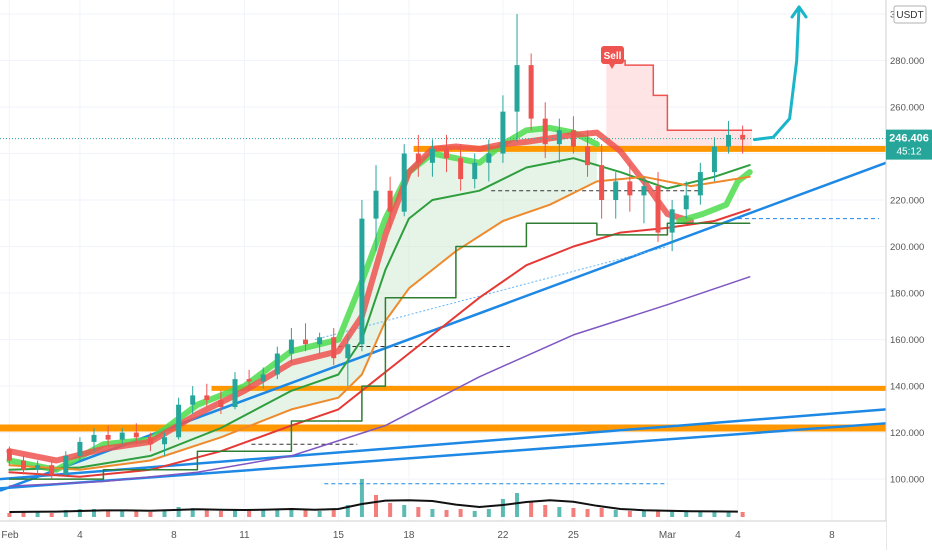  Describe the element at coordinates (909, 275) in the screenshot. I see `price-axis-background` at that location.